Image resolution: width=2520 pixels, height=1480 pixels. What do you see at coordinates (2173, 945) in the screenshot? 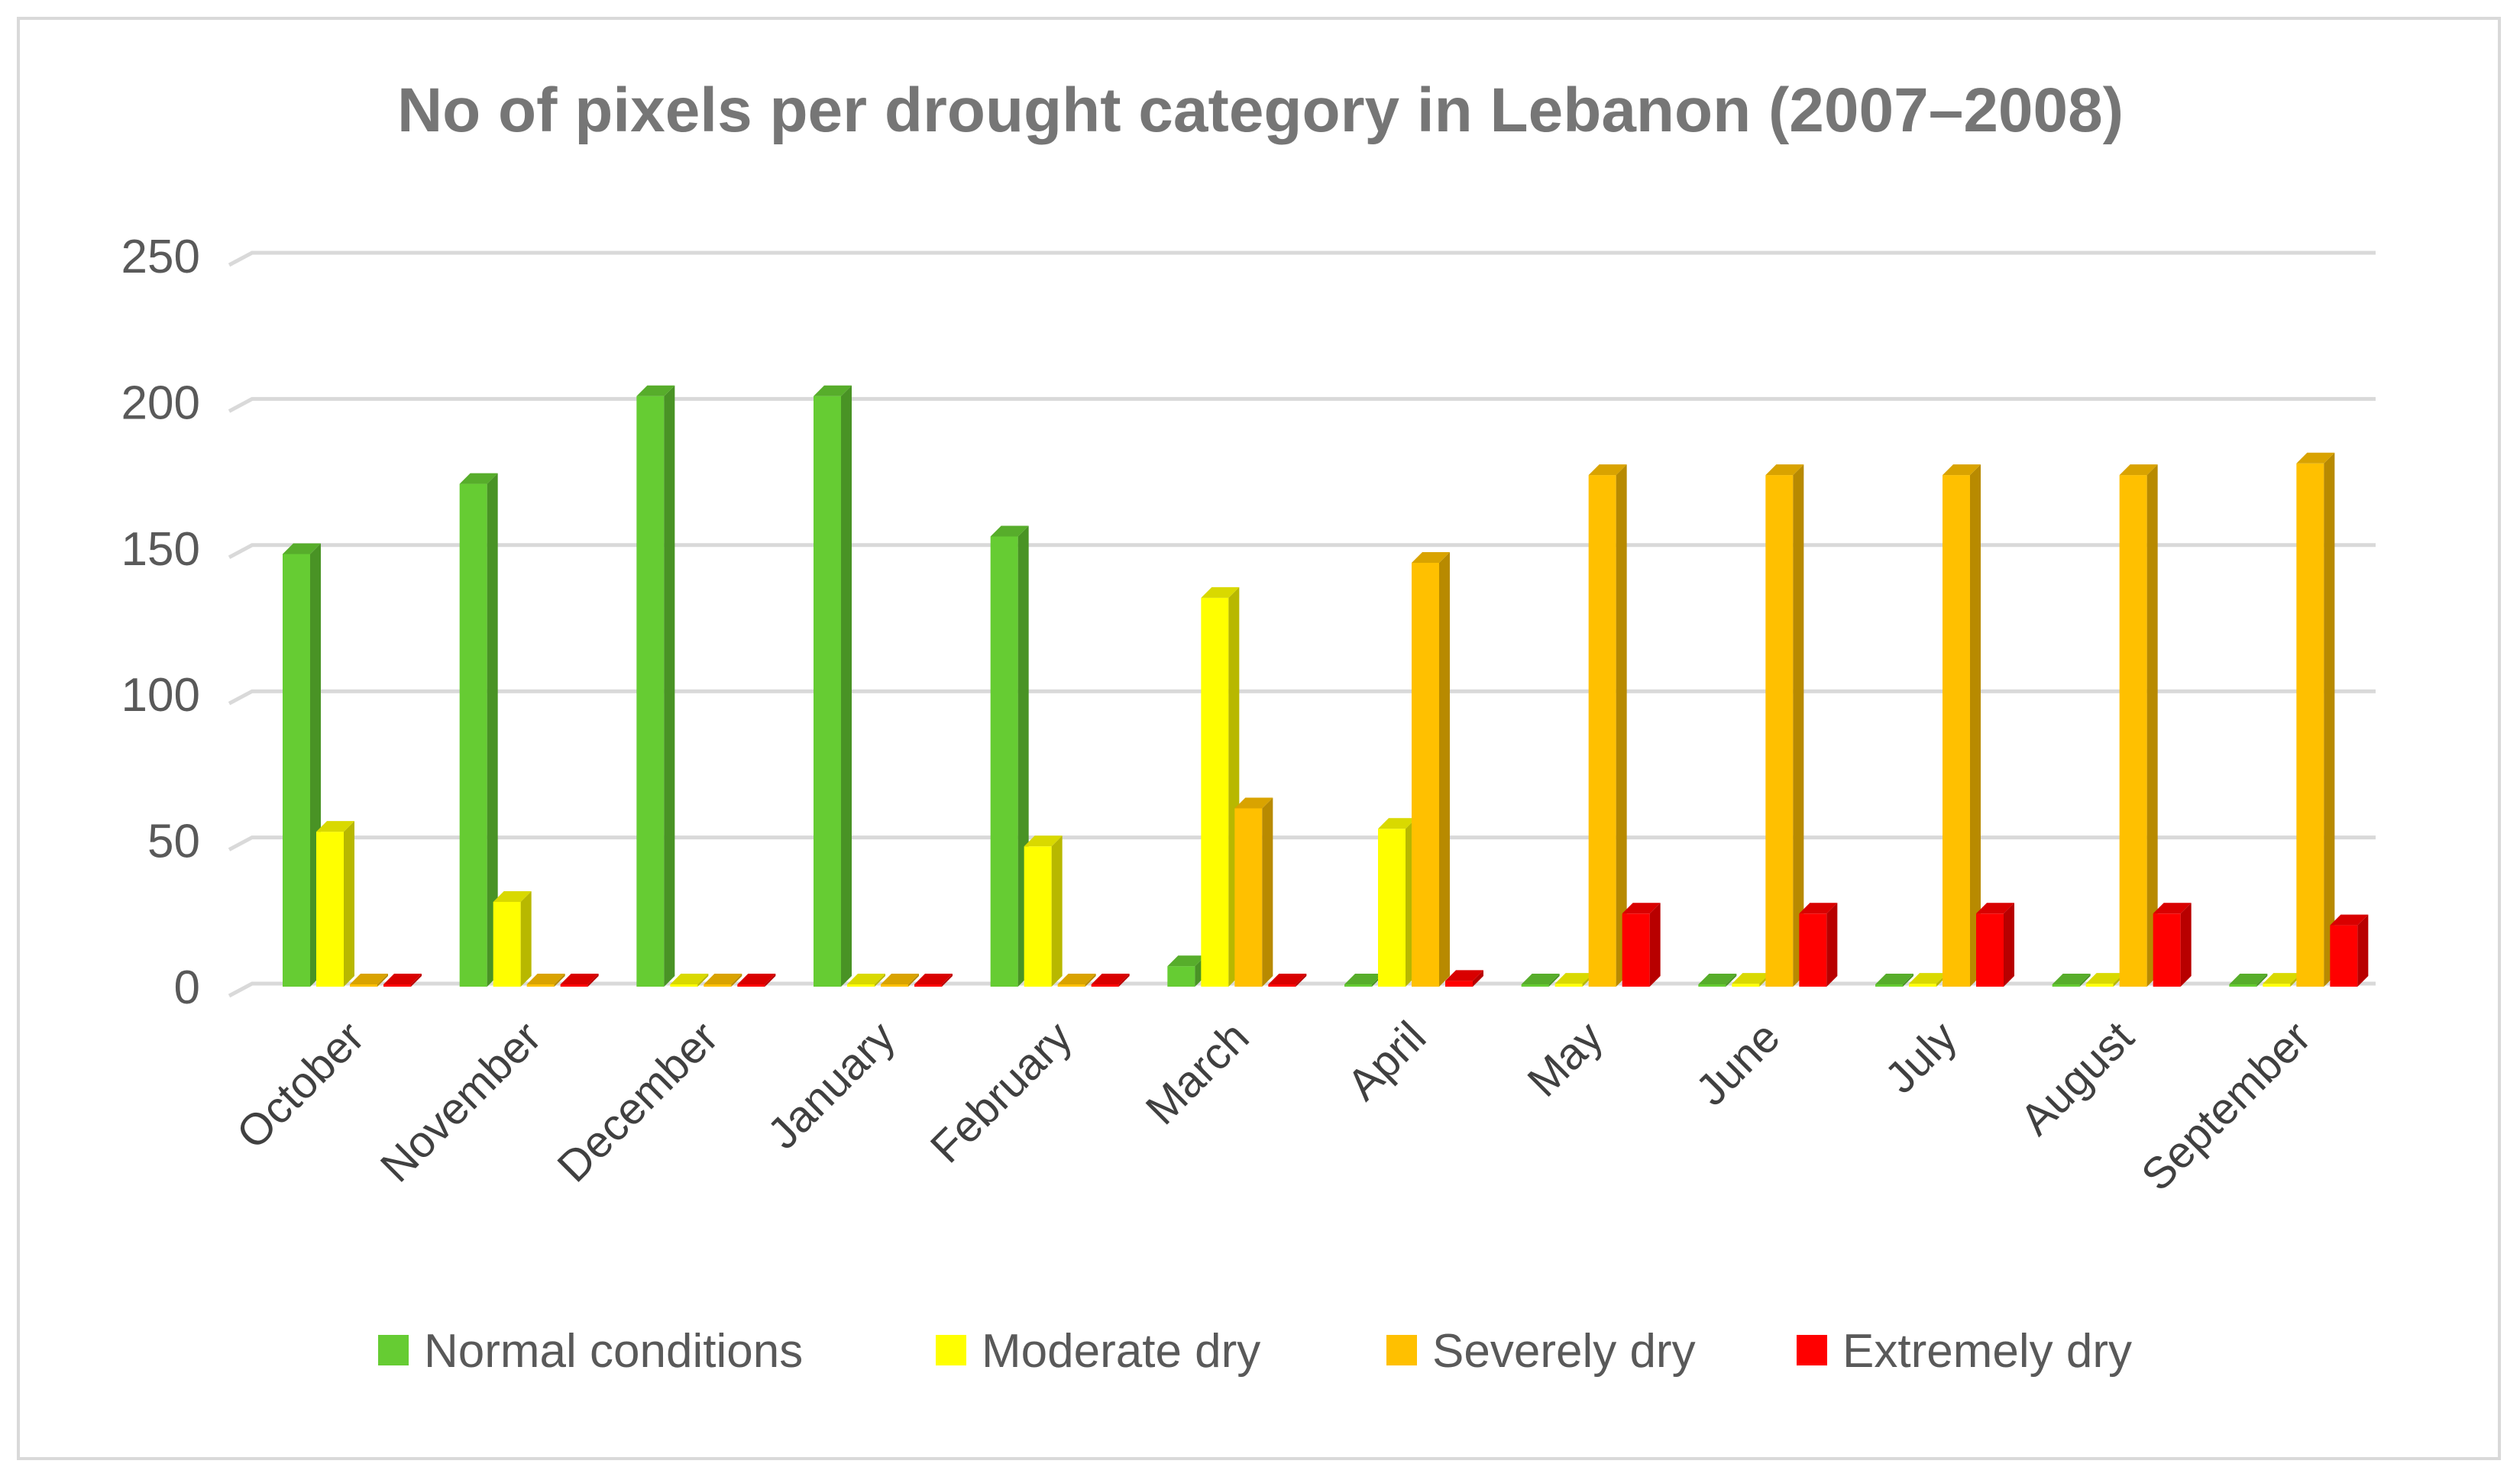
I see `bar-extremely-dry-august` at bounding box center [2173, 945].